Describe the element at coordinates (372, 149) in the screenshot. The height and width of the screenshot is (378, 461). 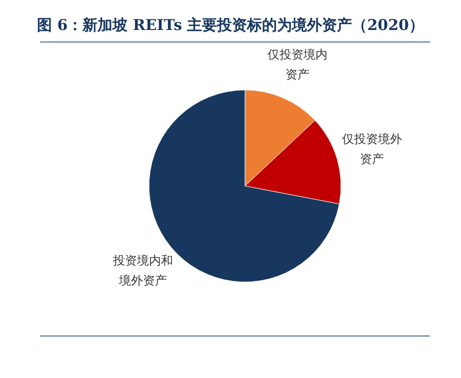
I see `slice-label: 仅投资境外资产` at that location.